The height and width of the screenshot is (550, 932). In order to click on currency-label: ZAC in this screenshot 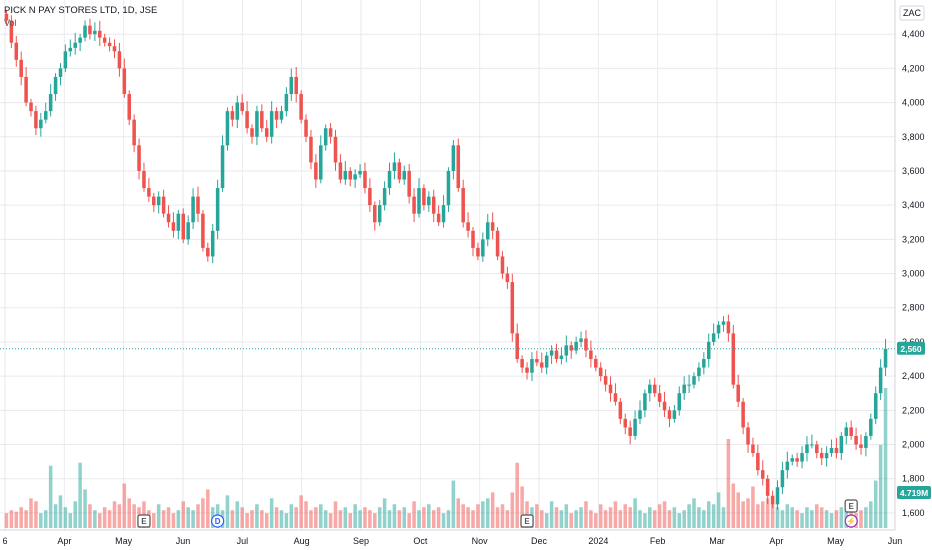, I will do `click(912, 13)`.